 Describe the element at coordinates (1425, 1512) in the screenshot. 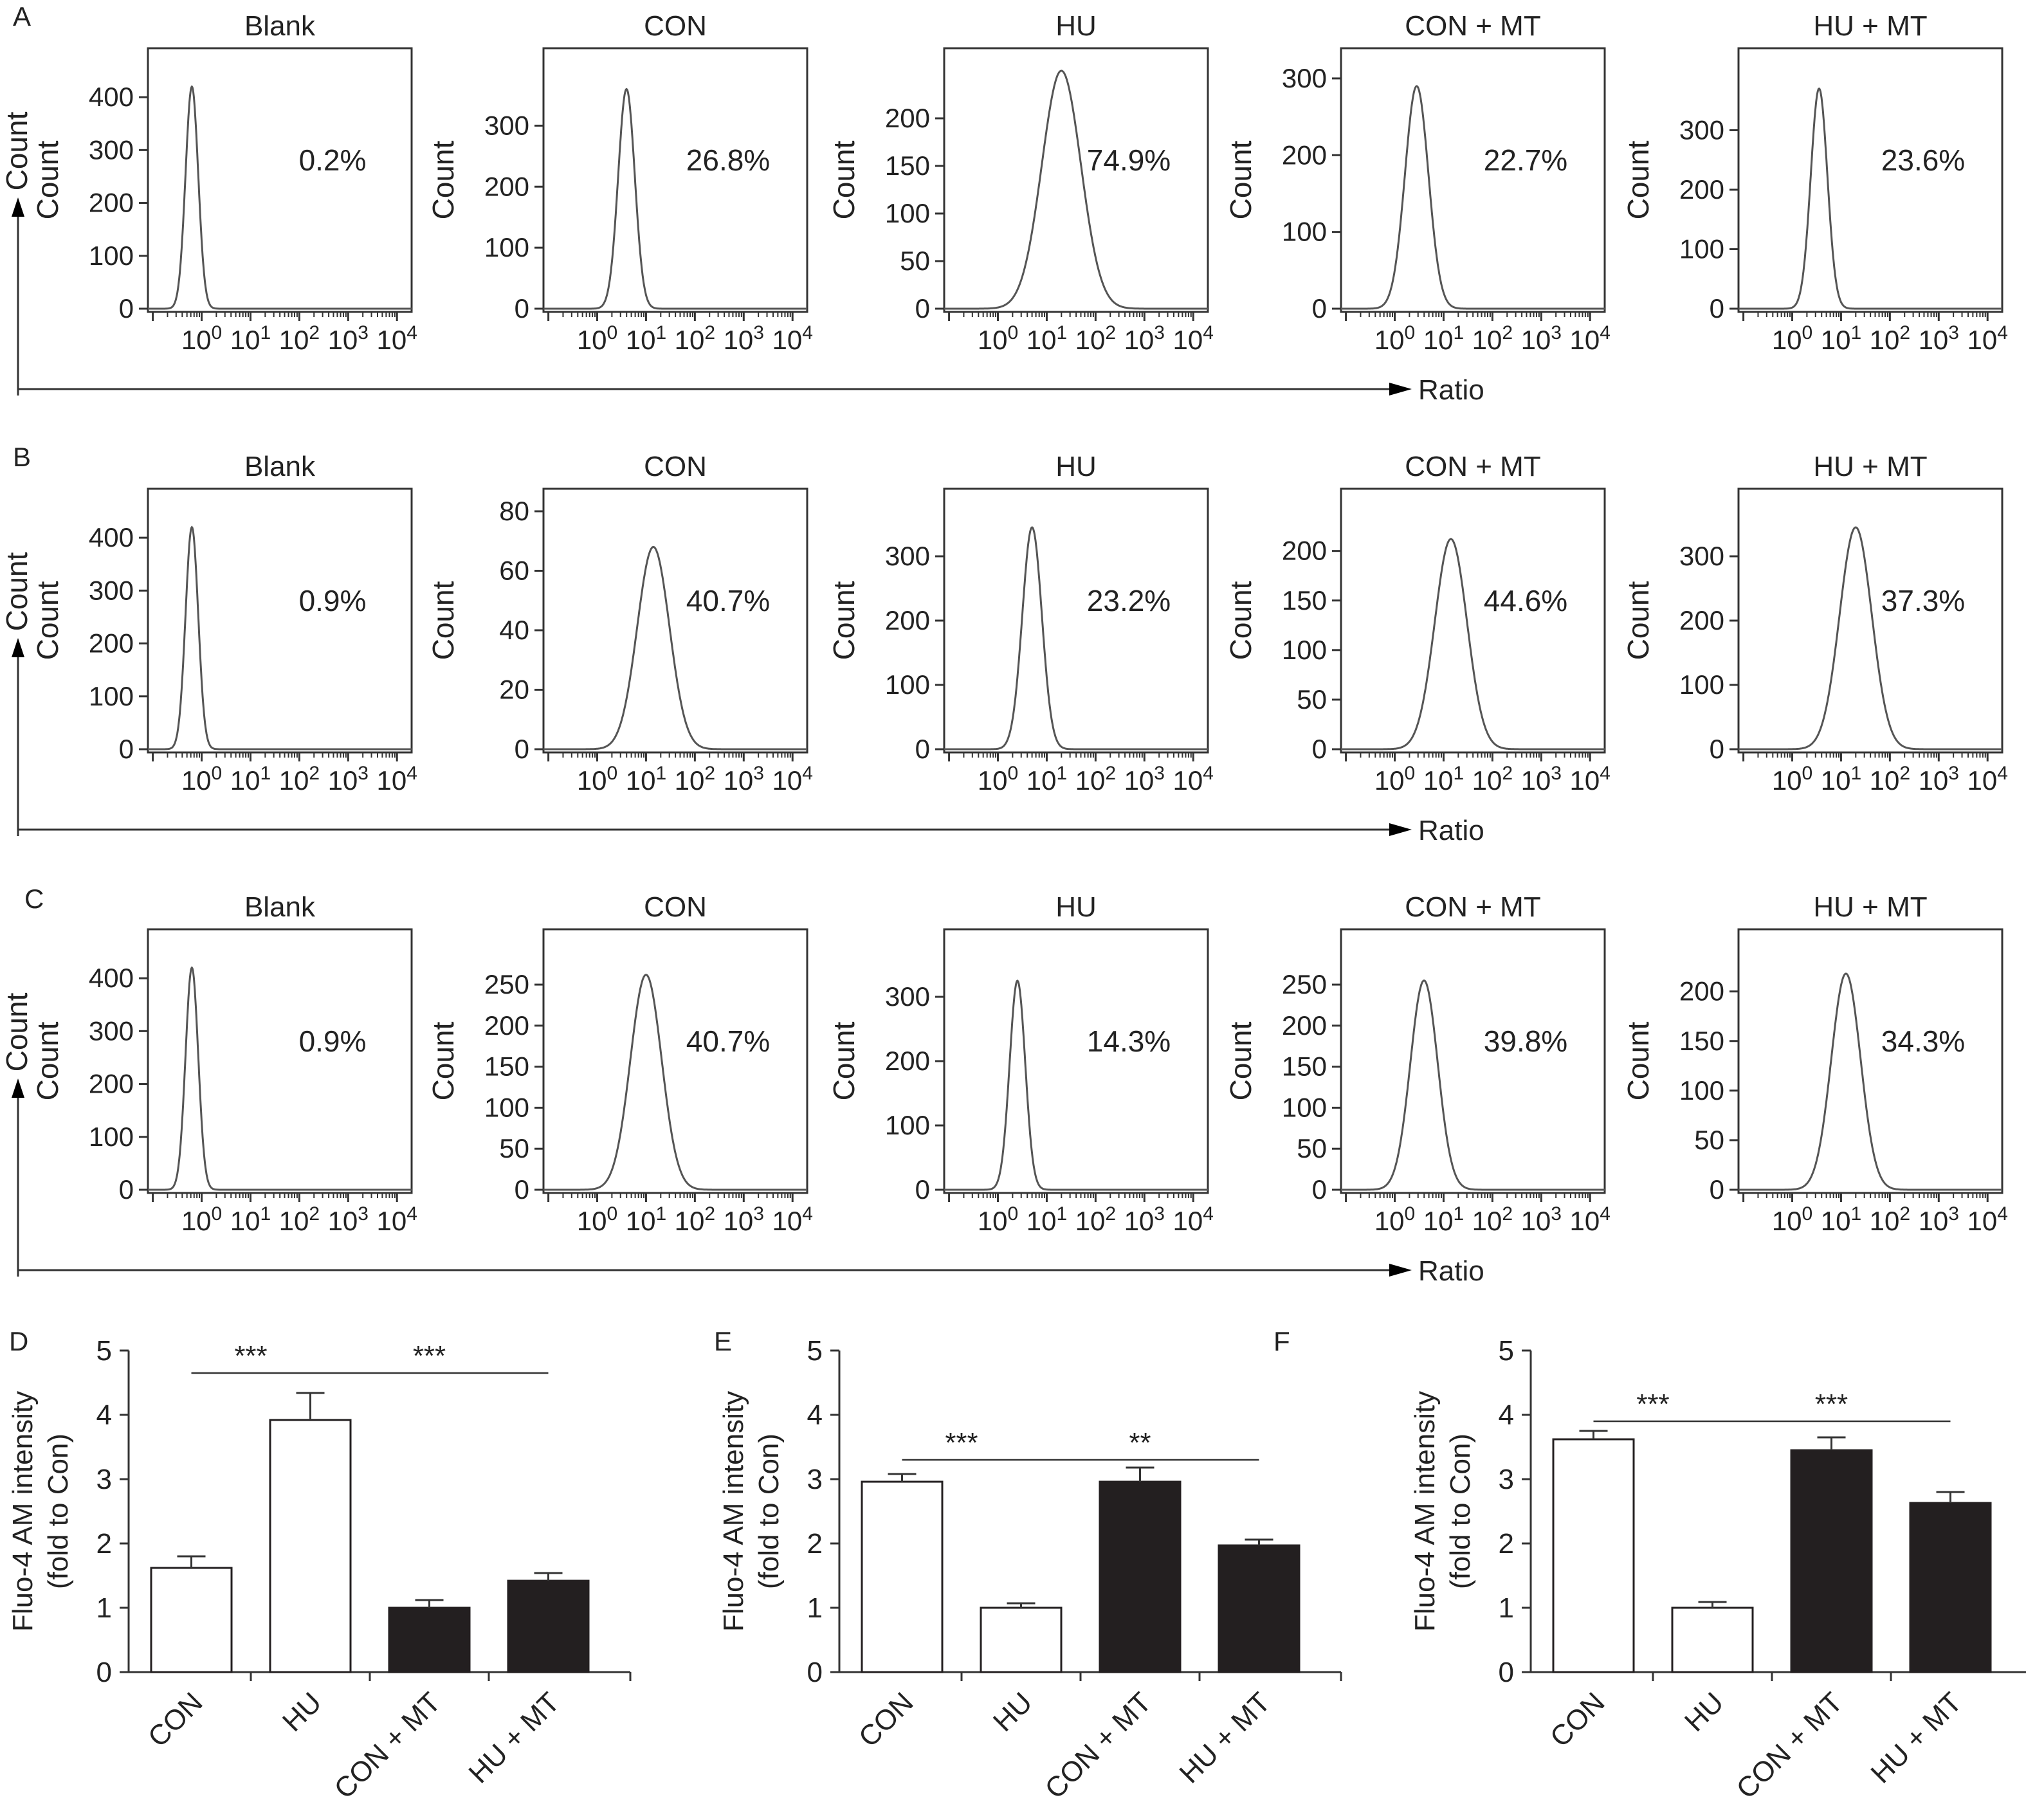

I see `bar-y-axis-label: Fluo-4 AM intensity` at that location.